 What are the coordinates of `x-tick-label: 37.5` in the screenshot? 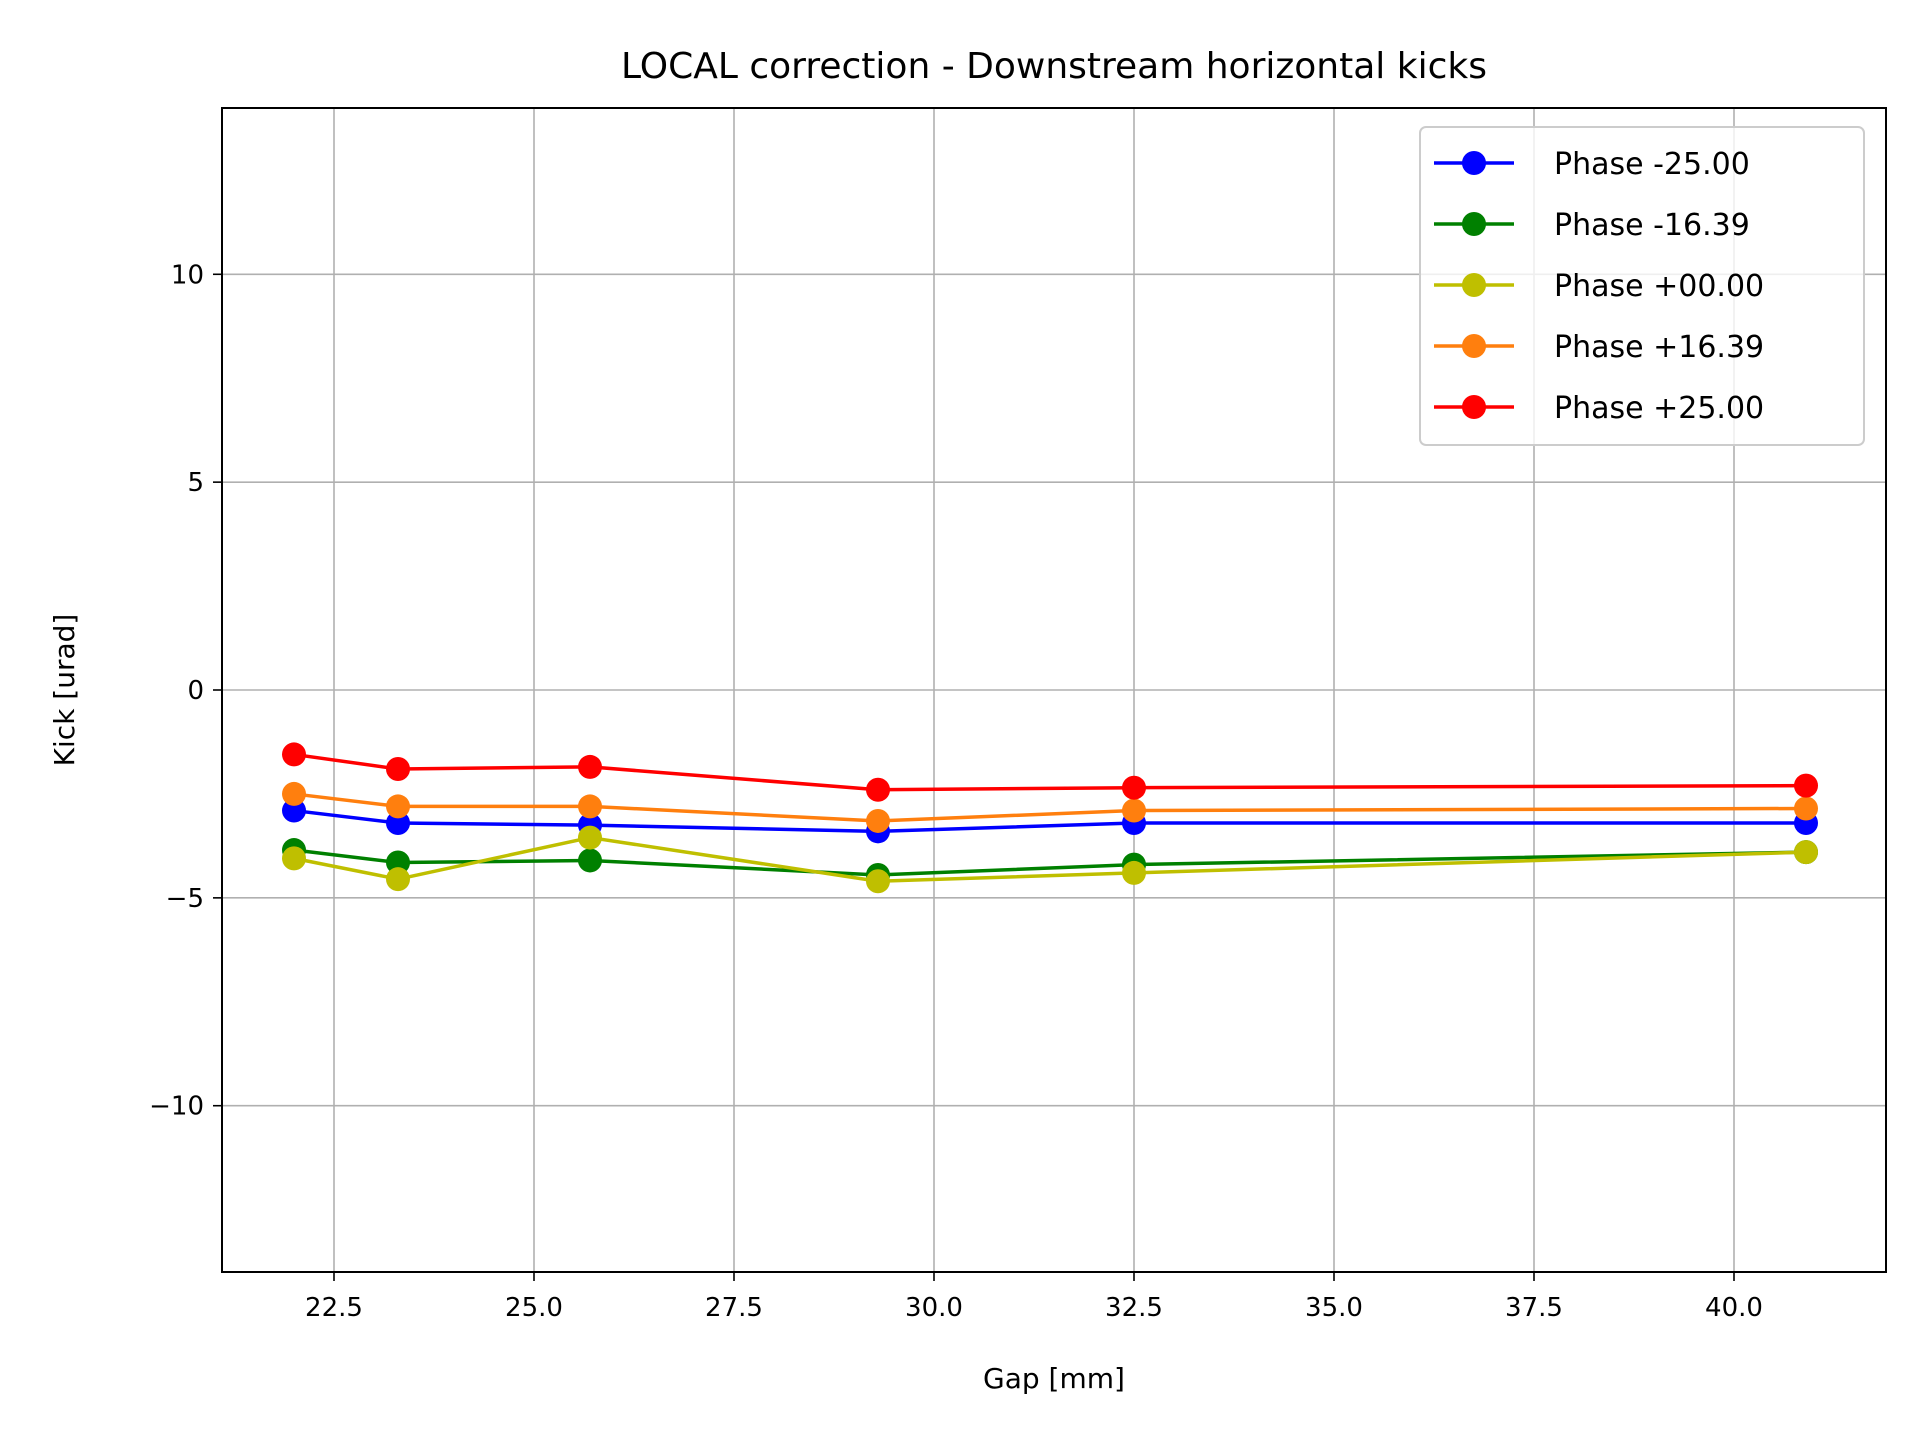 It's located at (1534, 1308).